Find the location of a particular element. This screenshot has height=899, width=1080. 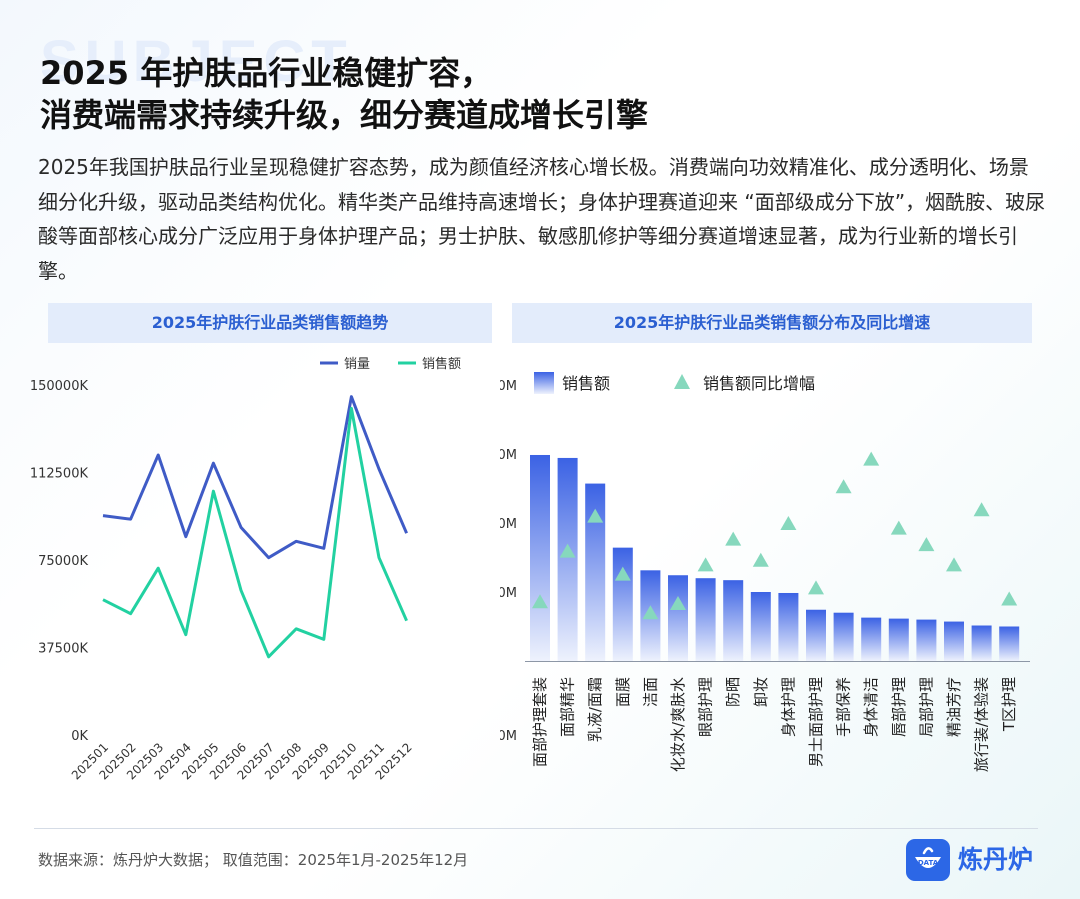

title-line-2: 消费端需求持续升级，细分赛道成增长引擎 is located at coordinates (344, 115).